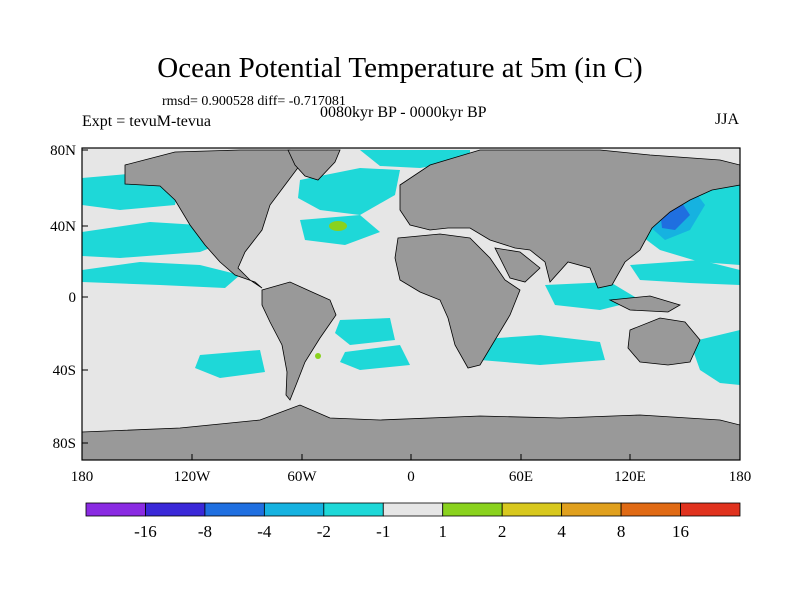  Describe the element at coordinates (664, 341) in the screenshot. I see `land-australia` at that location.